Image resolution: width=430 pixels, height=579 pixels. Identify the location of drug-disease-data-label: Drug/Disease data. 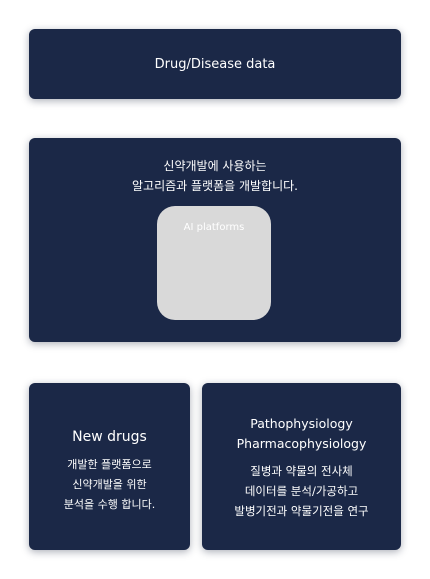
(215, 64).